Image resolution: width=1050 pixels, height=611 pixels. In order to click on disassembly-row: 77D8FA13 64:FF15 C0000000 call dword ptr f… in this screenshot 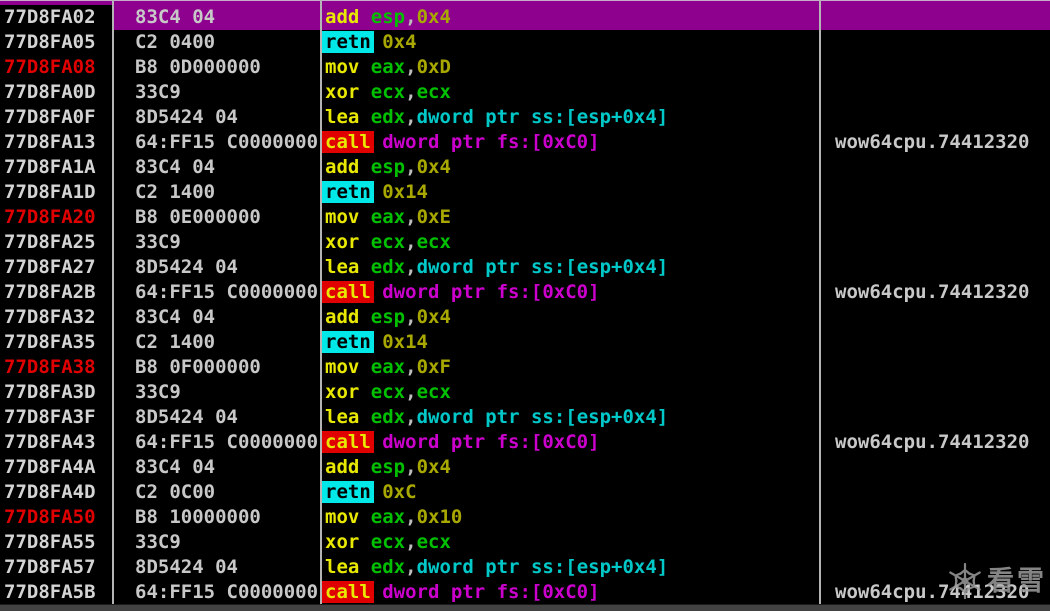, I will do `click(525, 142)`.